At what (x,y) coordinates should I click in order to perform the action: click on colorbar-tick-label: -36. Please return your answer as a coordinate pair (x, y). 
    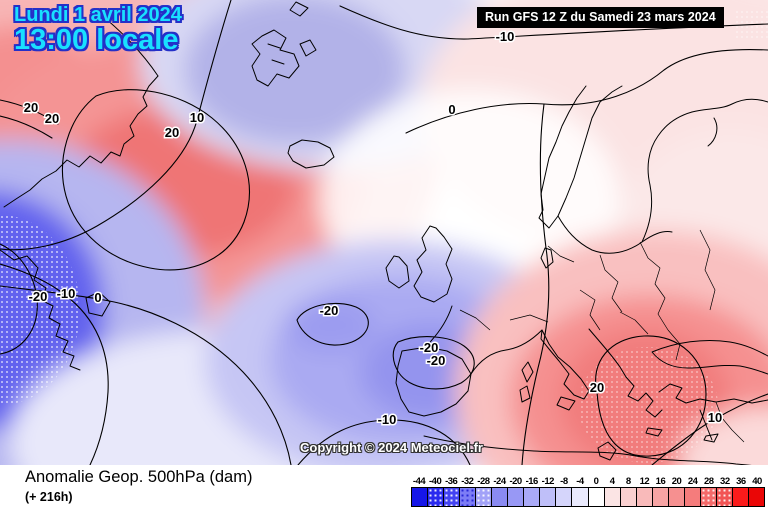
    Looking at the image, I should click on (451, 481).